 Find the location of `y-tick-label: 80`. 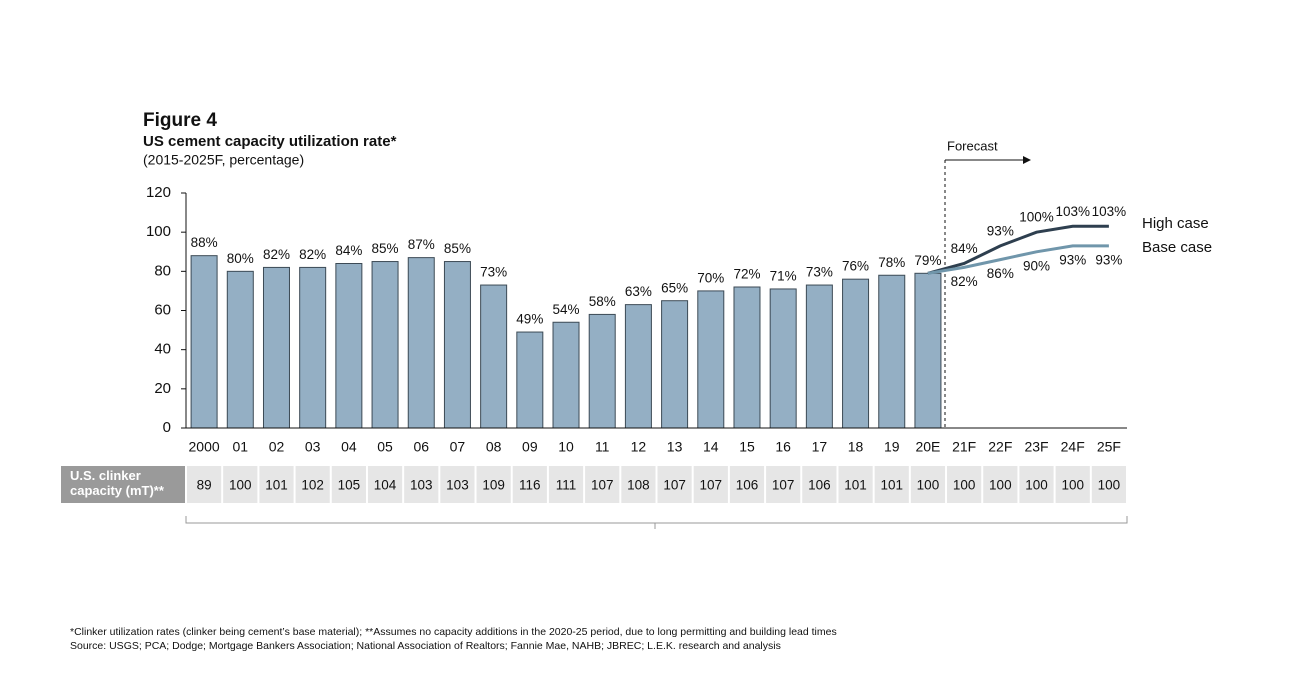

y-tick-label: 80 is located at coordinates (162, 270).